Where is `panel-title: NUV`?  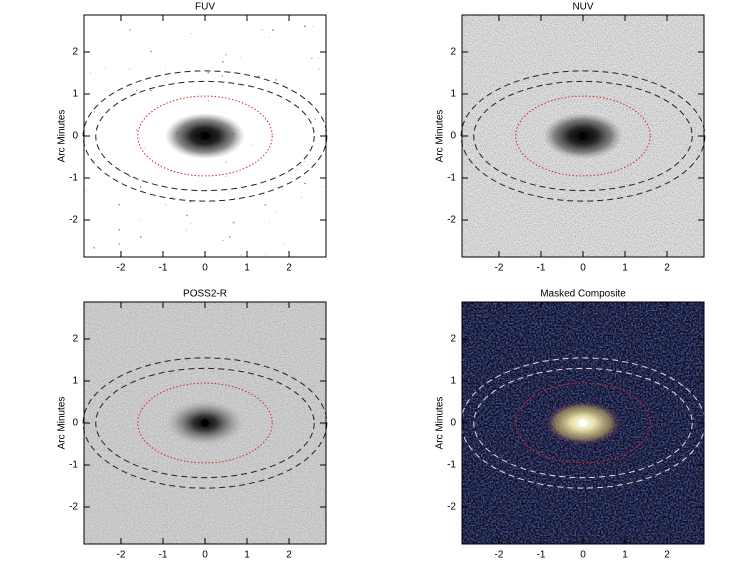
panel-title: NUV is located at coordinates (582, 7).